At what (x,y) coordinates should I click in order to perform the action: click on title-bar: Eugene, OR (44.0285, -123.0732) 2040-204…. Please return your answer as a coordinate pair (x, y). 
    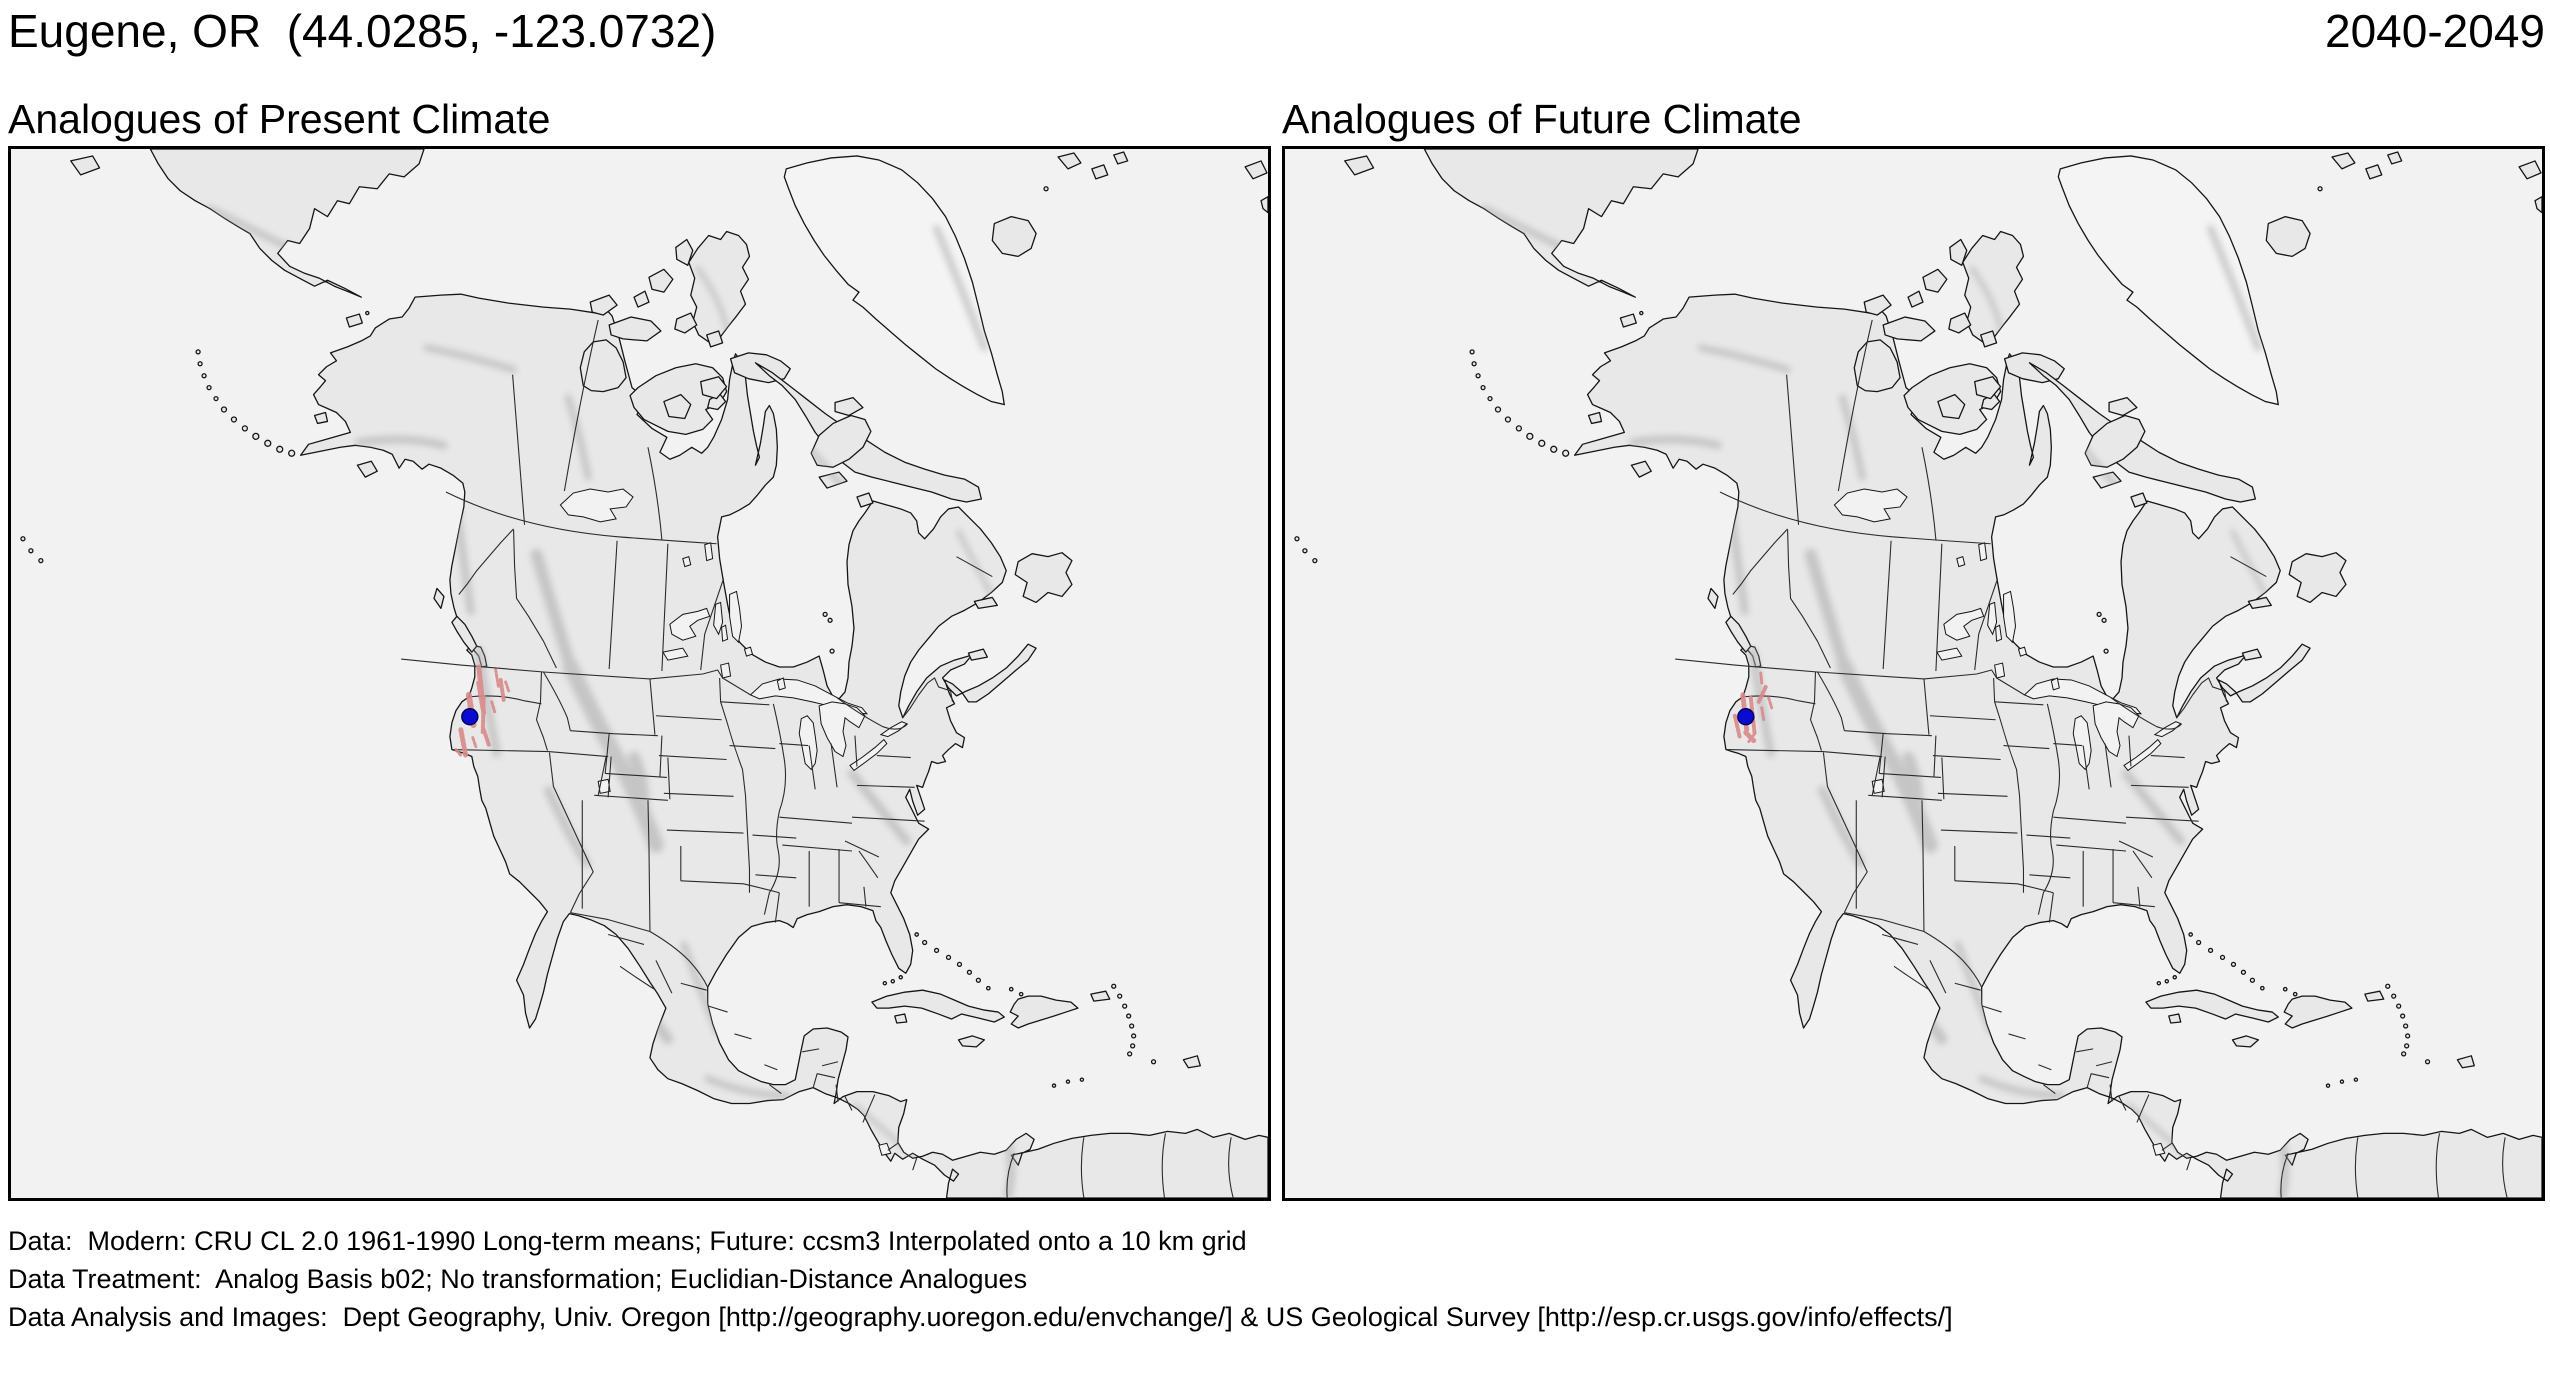
    Looking at the image, I should click on (1275, 30).